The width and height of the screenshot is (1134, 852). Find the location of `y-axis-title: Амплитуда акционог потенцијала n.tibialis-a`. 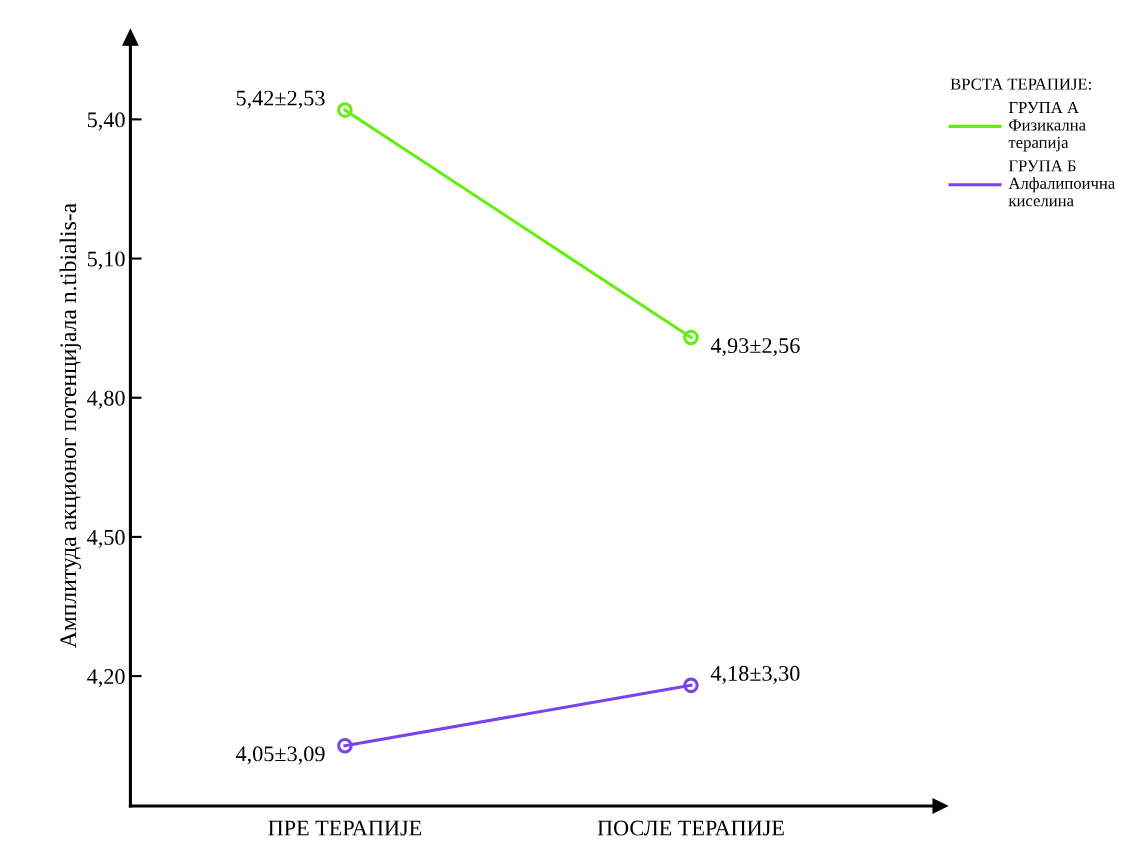

y-axis-title: Амплитуда акционог потенцијала n.tibialis-a is located at coordinates (70, 426).